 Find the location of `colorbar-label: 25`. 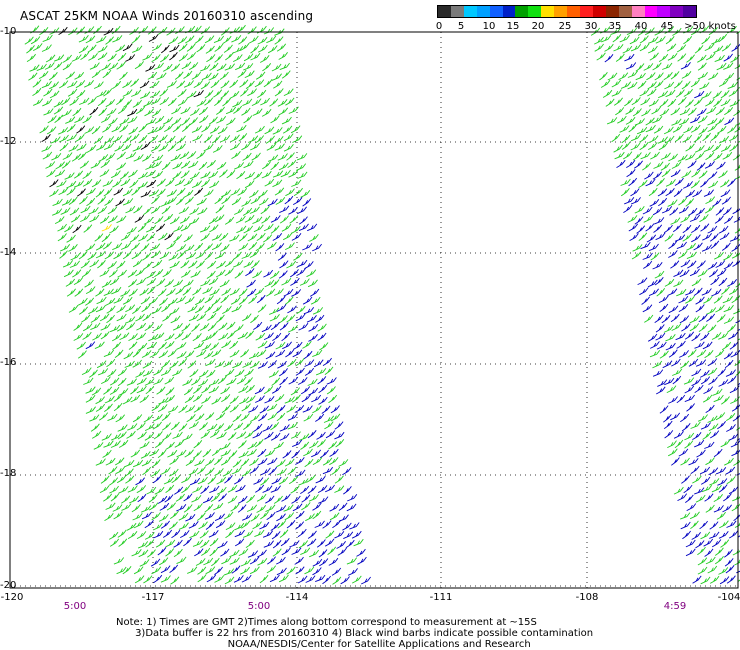

colorbar-label: 25 is located at coordinates (565, 26).